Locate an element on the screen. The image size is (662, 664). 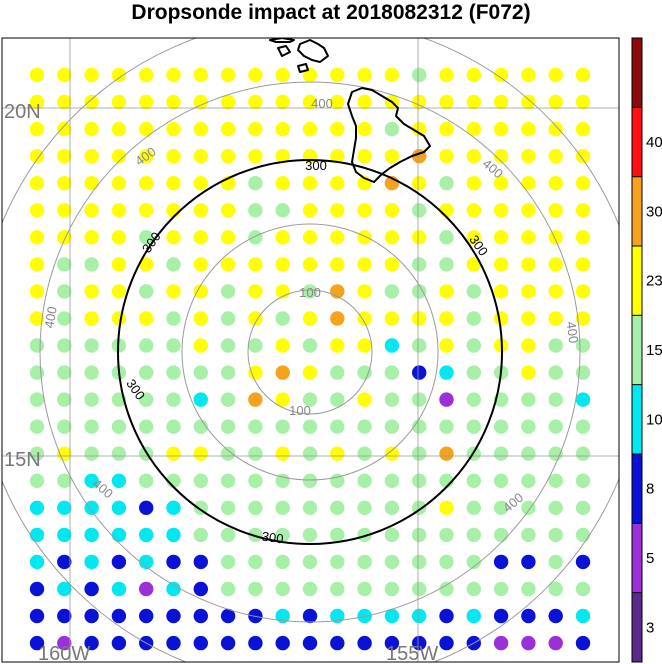
ring-label-400-right: 400 is located at coordinates (573, 333).